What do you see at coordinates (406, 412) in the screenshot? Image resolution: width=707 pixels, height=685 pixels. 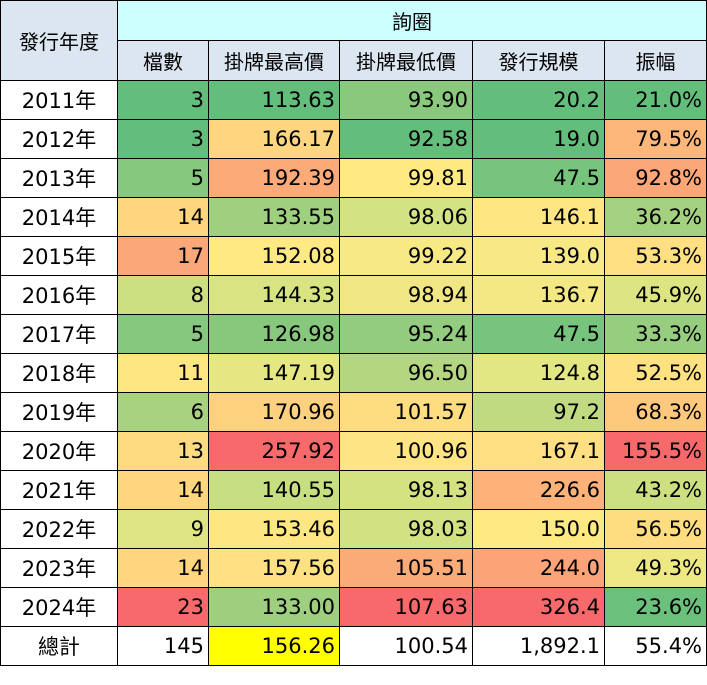 I see `table-cell: 101.57` at bounding box center [406, 412].